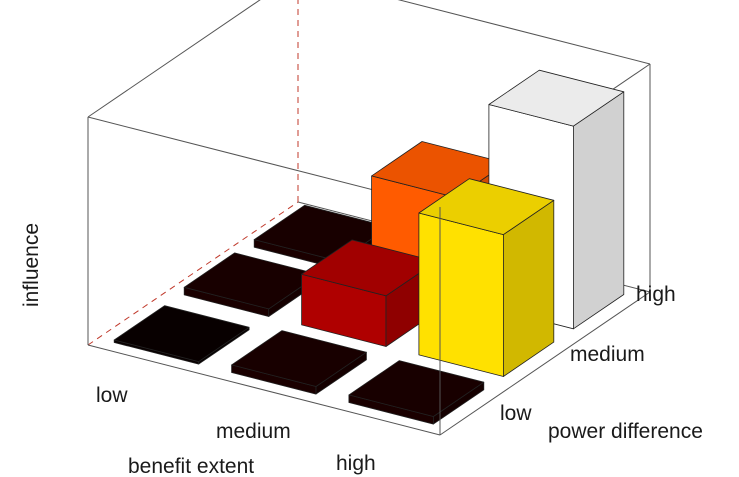  What do you see at coordinates (607, 354) in the screenshot?
I see `y-tick-label-medium: medium` at bounding box center [607, 354].